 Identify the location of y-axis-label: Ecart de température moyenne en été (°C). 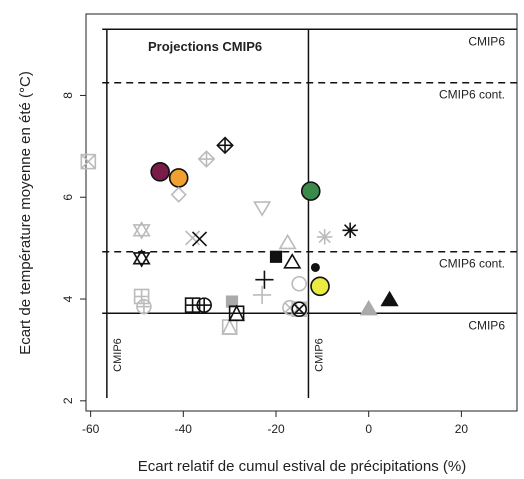
(25, 213).